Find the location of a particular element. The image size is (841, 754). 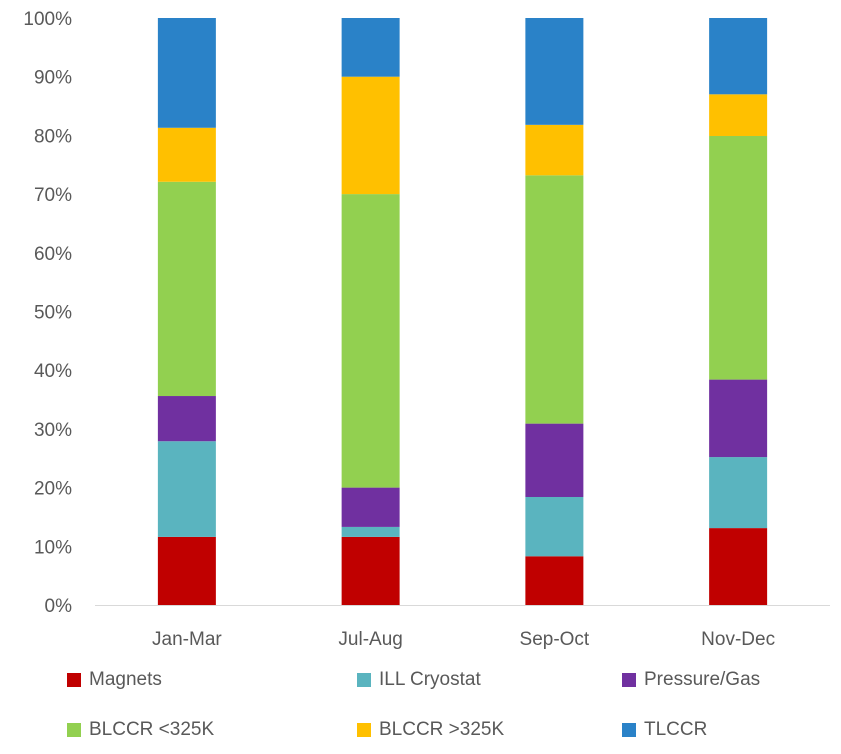

legend-label: BLCCR <325K is located at coordinates (152, 729).